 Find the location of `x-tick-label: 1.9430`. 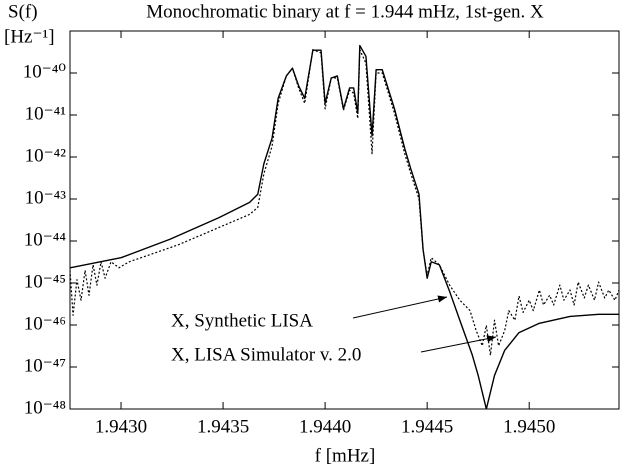

x-tick-label: 1.9430 is located at coordinates (121, 426).